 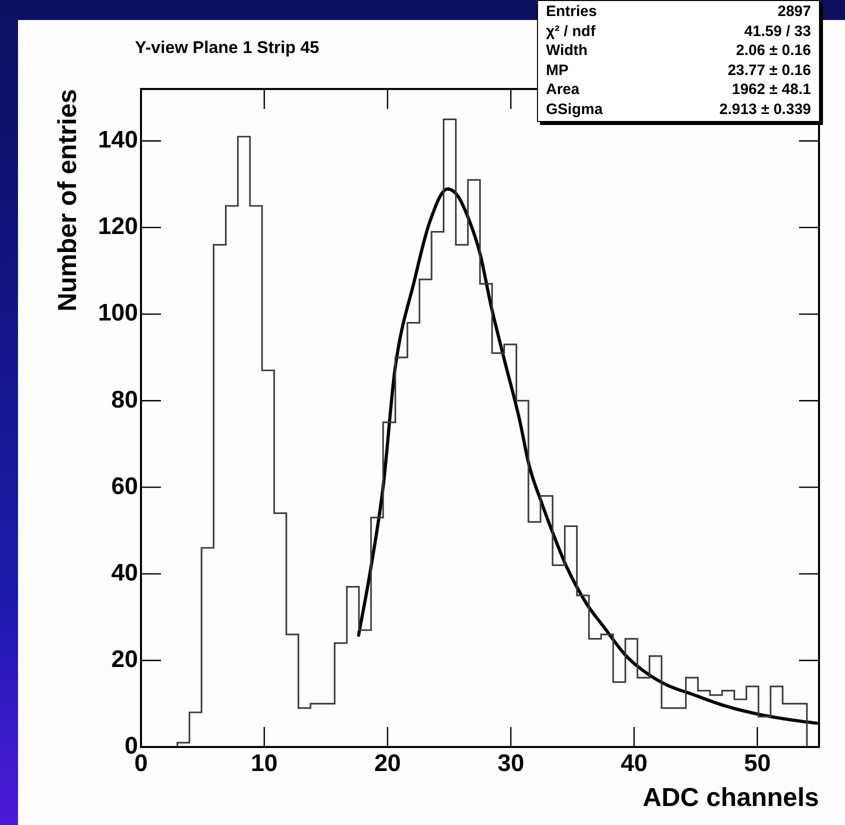 I want to click on y-tick-label: 120, so click(x=118, y=226).